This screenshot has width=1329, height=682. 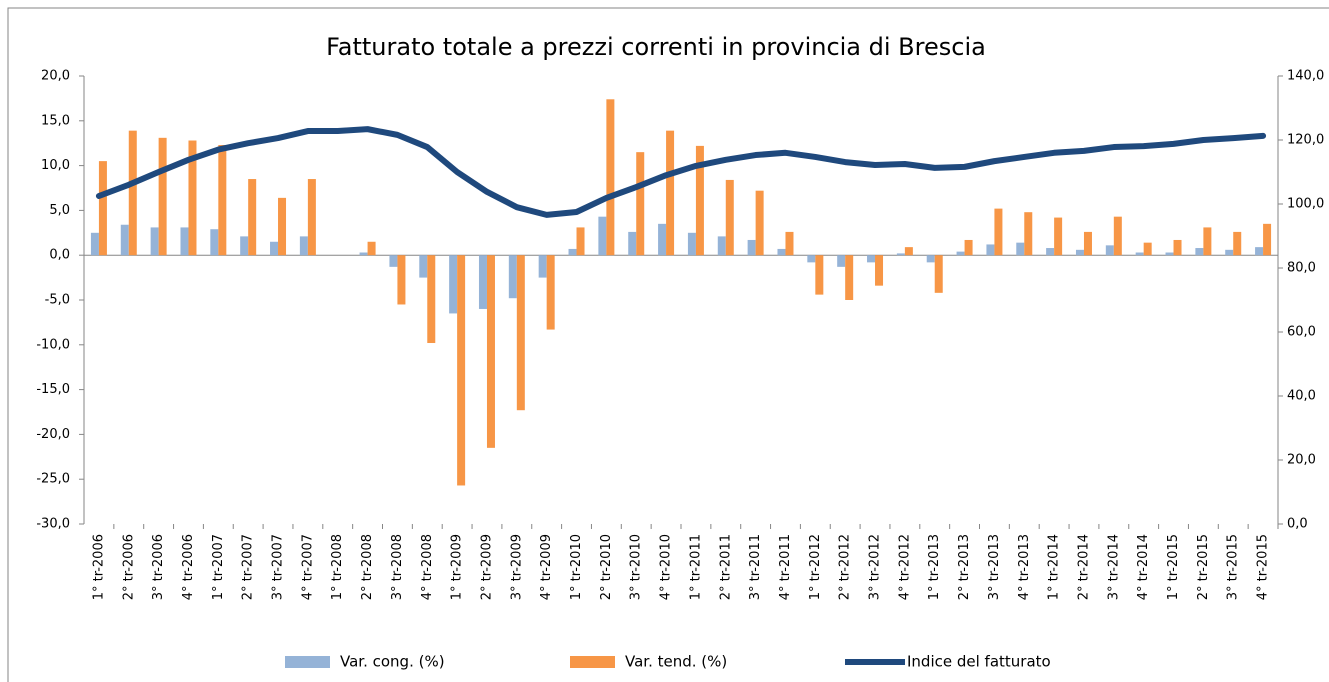 I want to click on x-tick-label: 4° tr-2010, so click(x=666, y=567).